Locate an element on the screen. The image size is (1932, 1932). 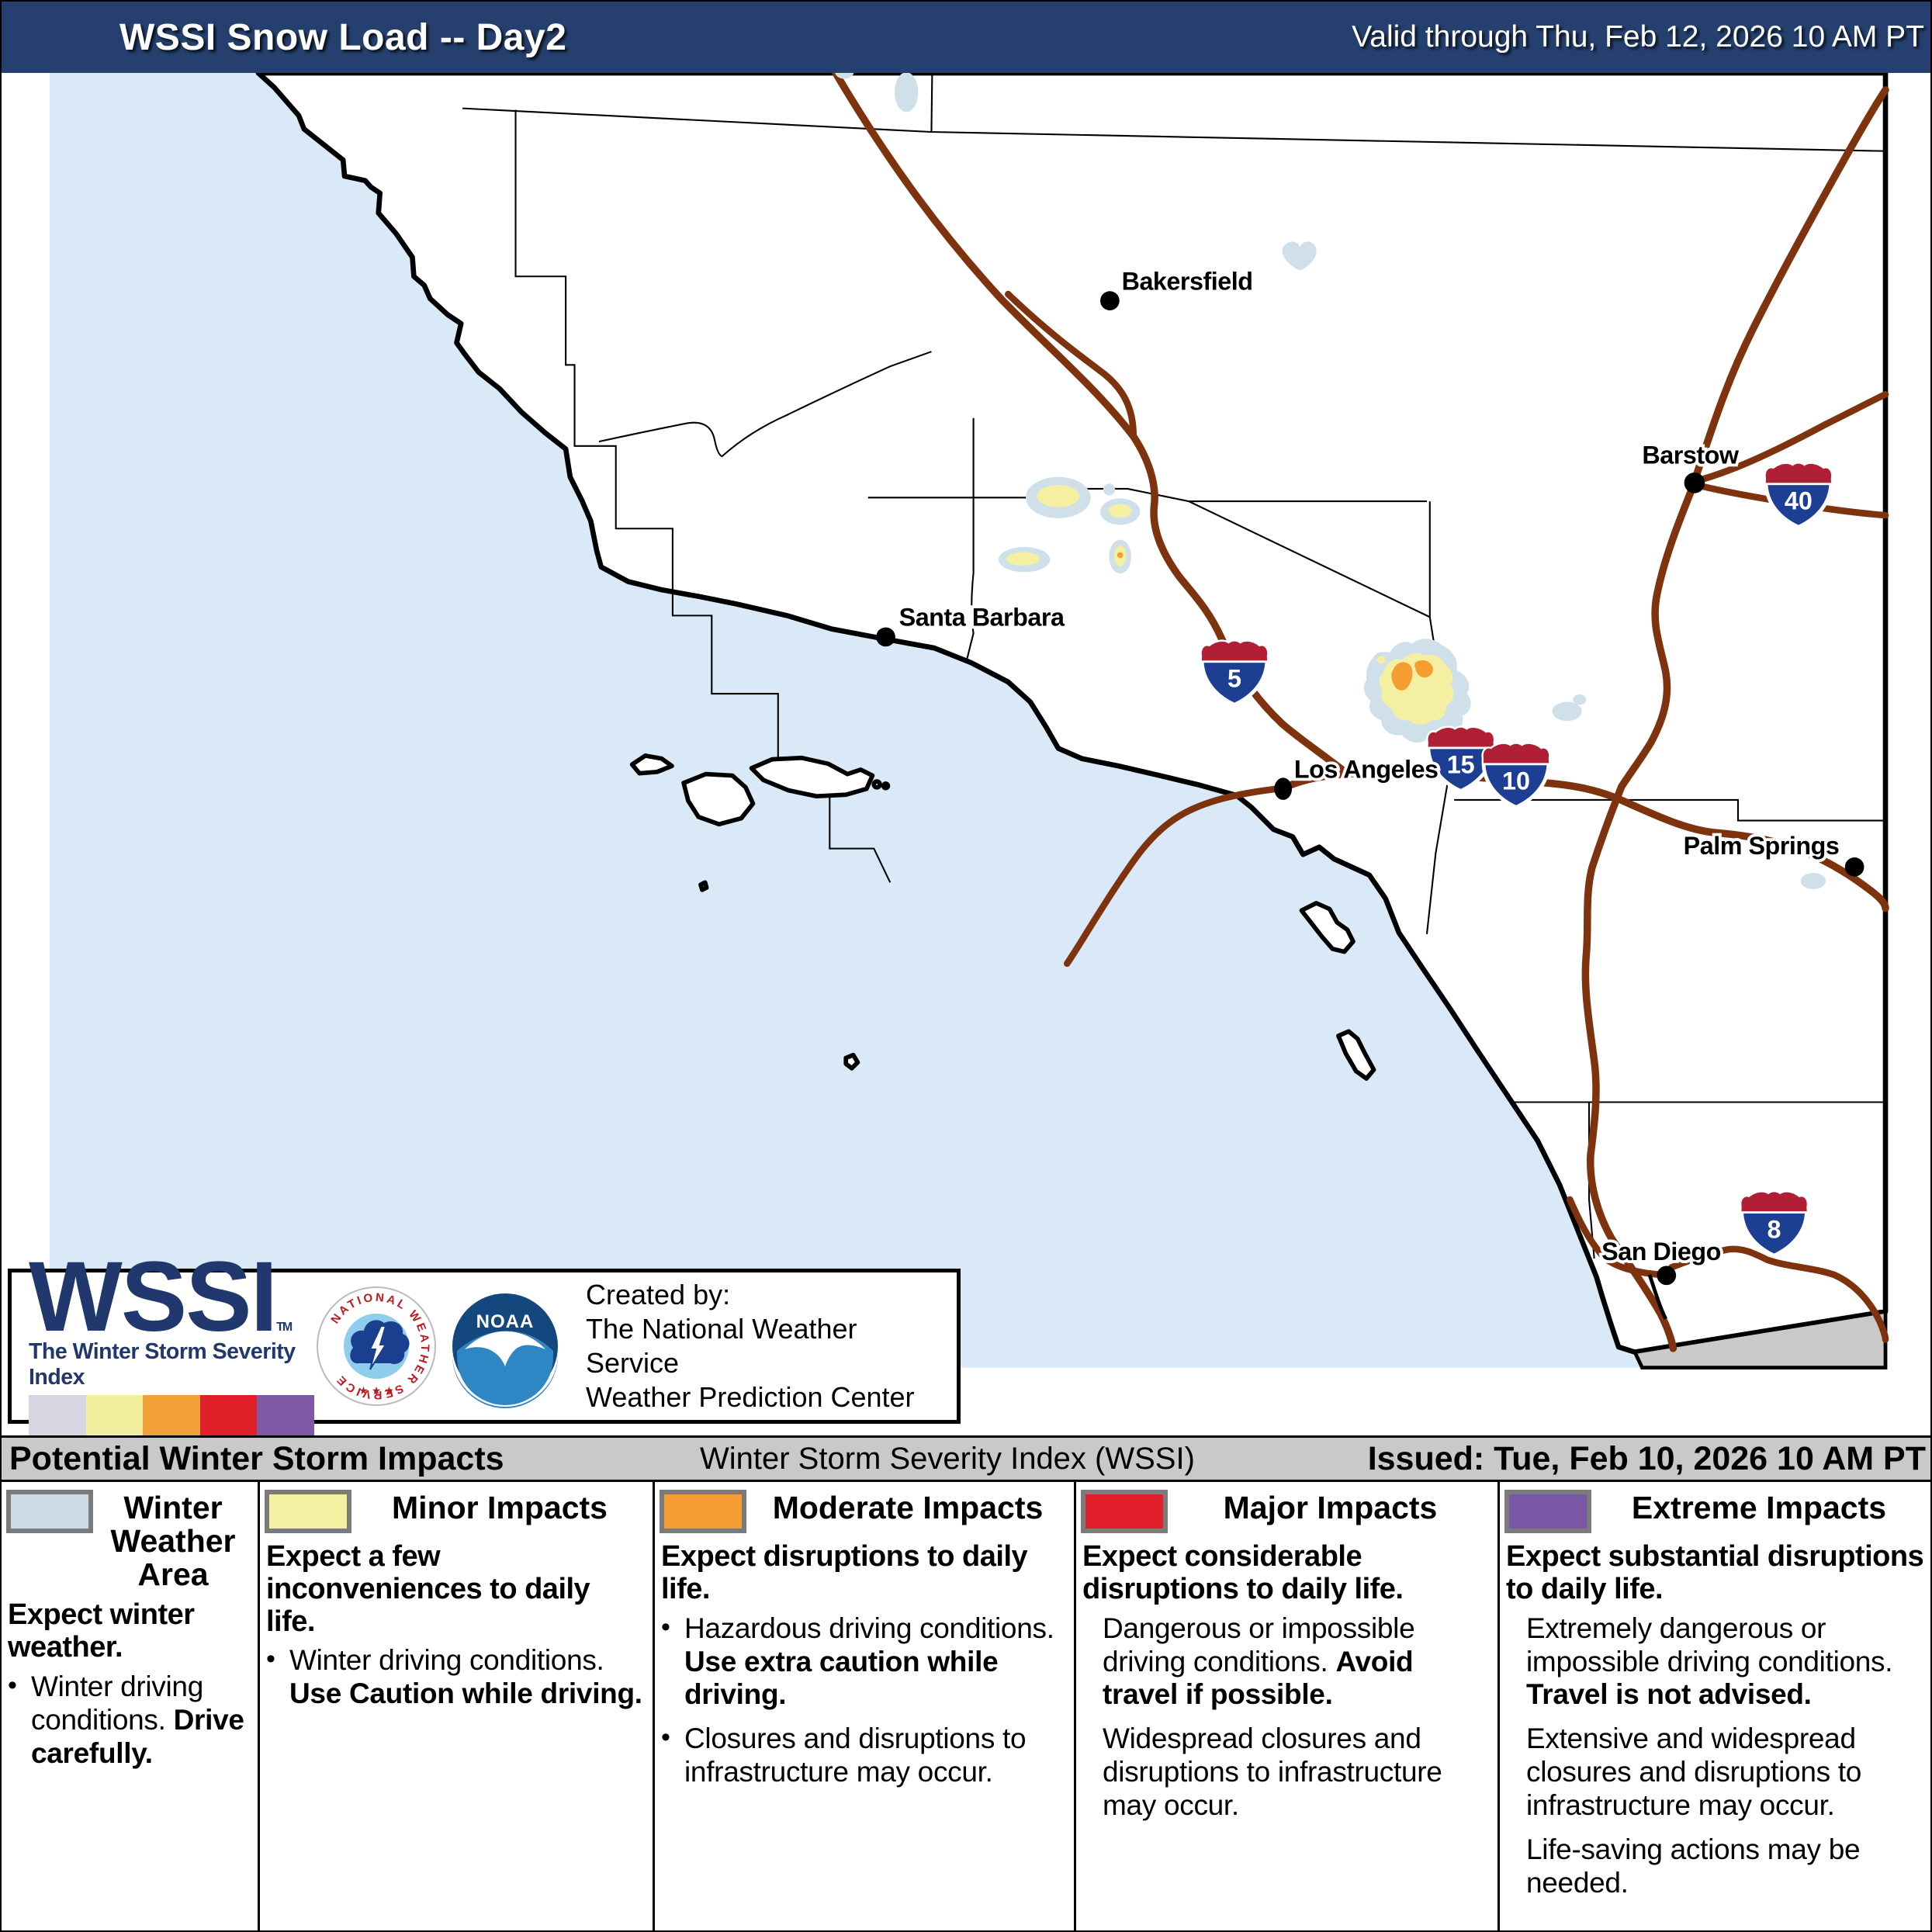
nws-stars: ★ ★ ★ is located at coordinates (375, 1390).